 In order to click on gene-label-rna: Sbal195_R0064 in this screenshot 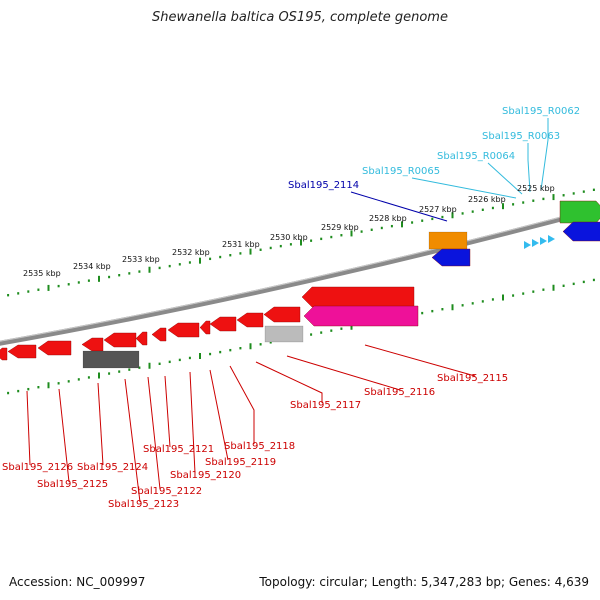, I will do `click(476, 156)`.